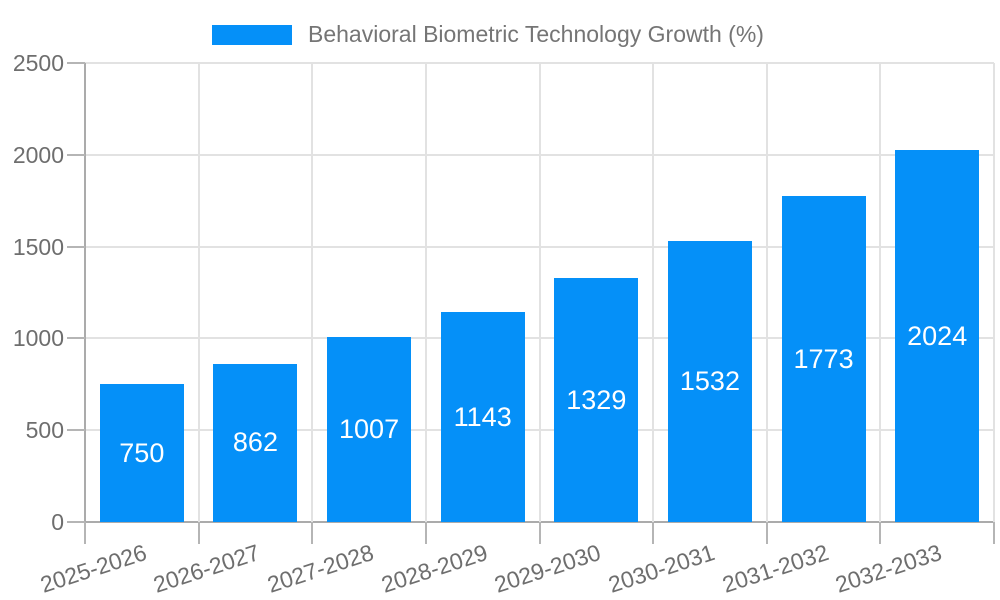 This screenshot has height=600, width=1000. I want to click on bar: 1329, so click(596, 400).